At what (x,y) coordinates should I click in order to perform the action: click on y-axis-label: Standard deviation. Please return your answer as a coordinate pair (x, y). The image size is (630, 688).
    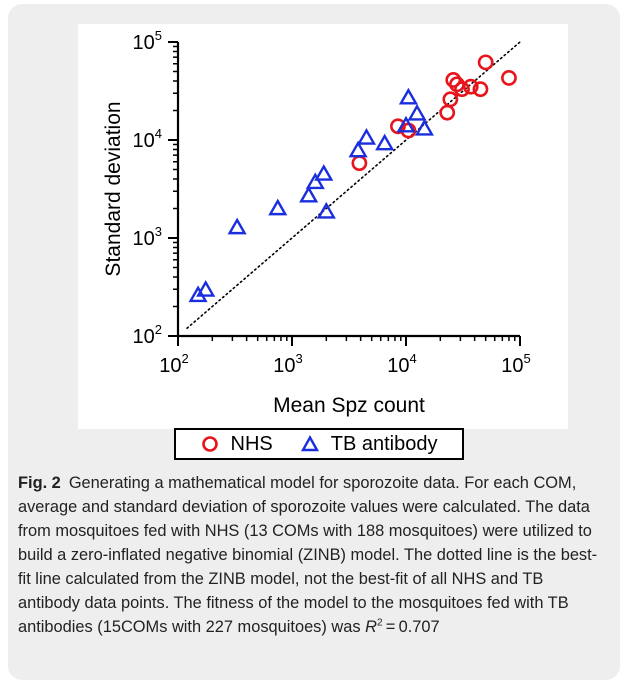
    Looking at the image, I should click on (113, 188).